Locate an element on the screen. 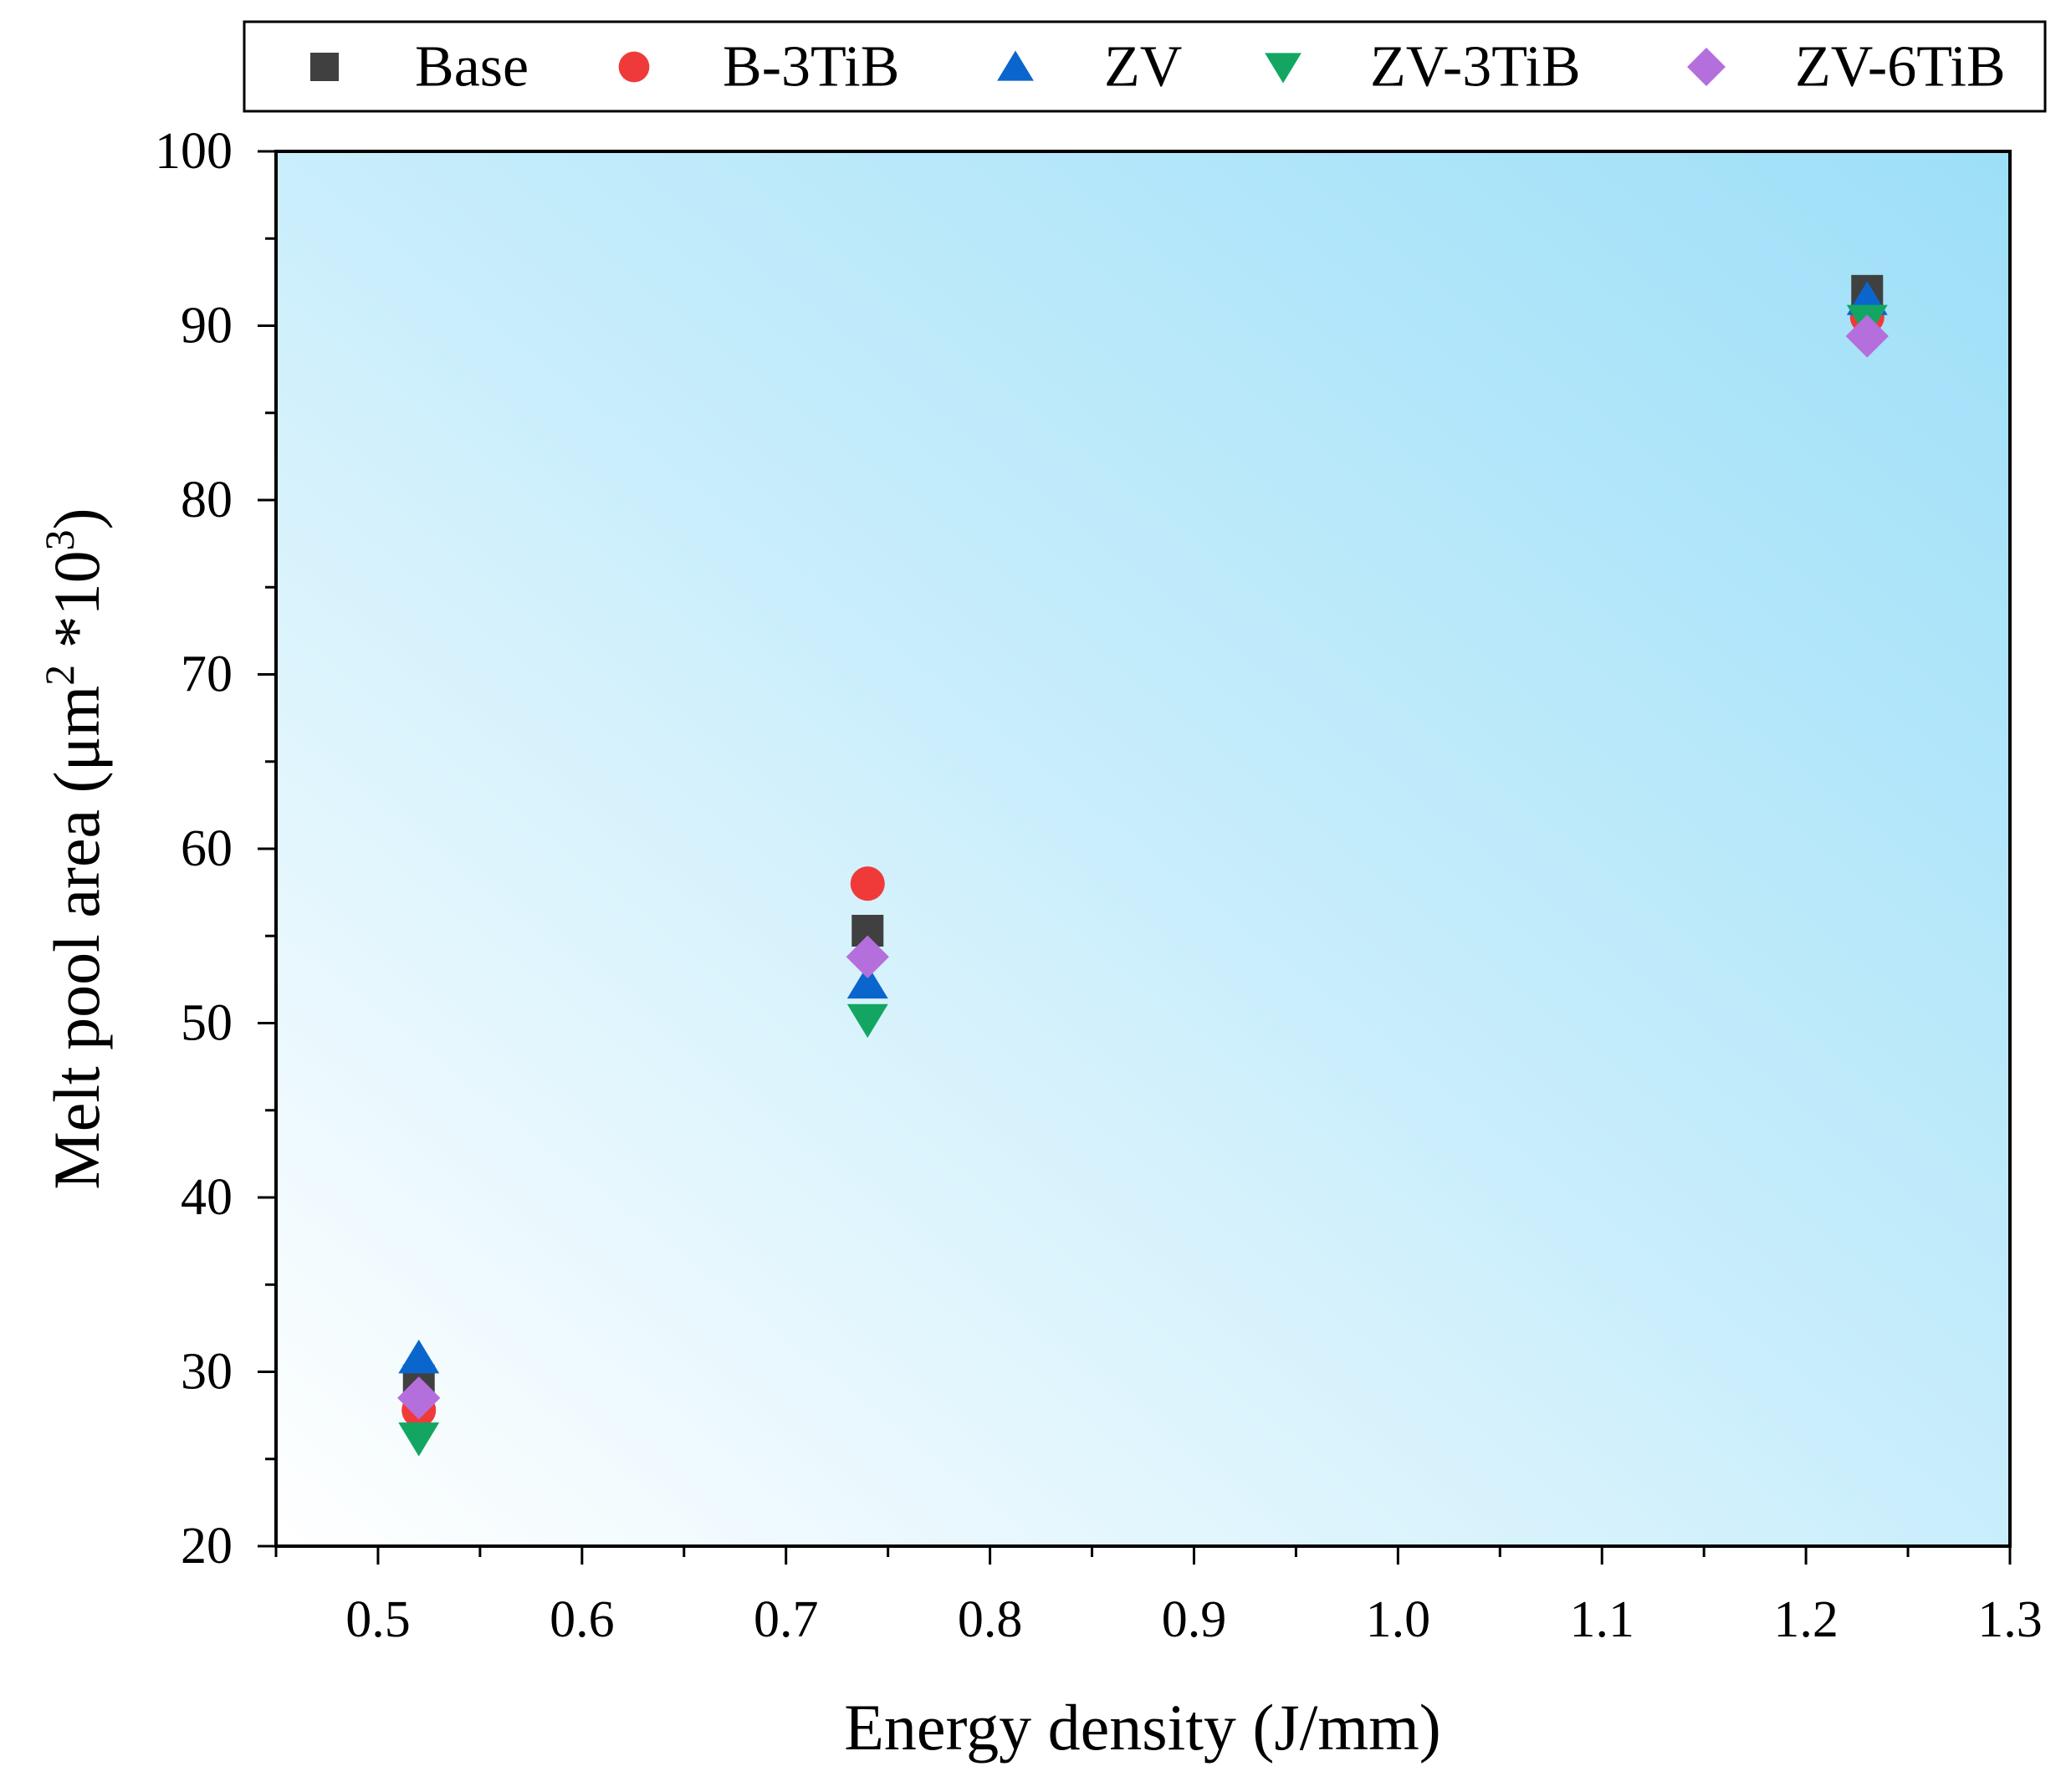 This screenshot has width=2066, height=1792. x-tick-label: 0.7 is located at coordinates (787, 1619).